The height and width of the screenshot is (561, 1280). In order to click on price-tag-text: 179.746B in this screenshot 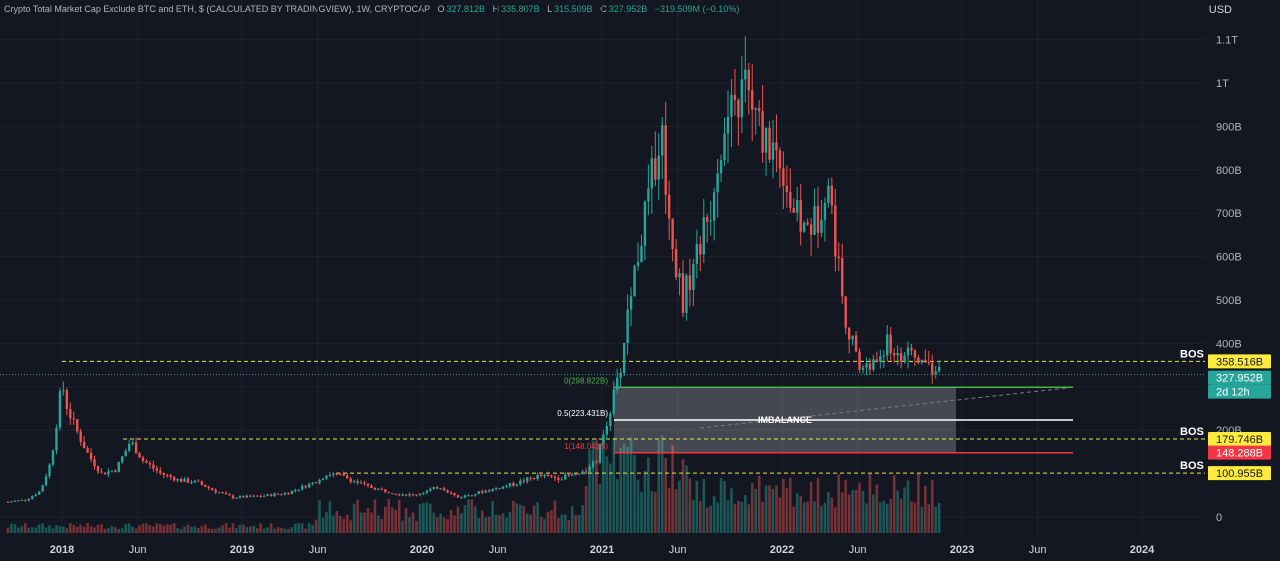, I will do `click(1239, 440)`.